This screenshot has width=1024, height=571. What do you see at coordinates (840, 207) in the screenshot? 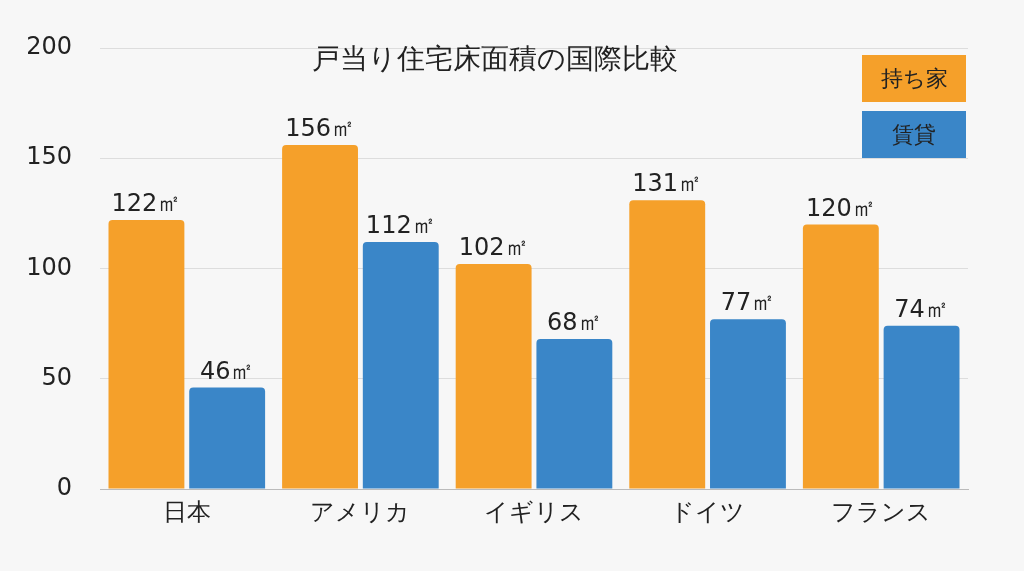
I see `data-label: 120㎡` at bounding box center [840, 207].